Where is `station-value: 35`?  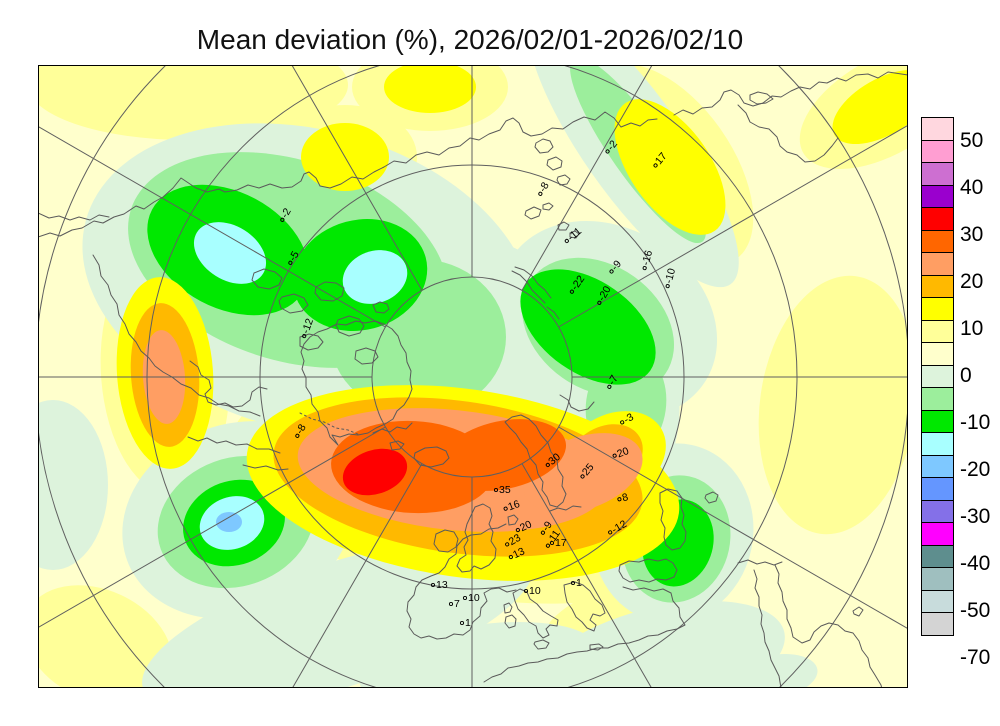
station-value: 35 is located at coordinates (505, 490).